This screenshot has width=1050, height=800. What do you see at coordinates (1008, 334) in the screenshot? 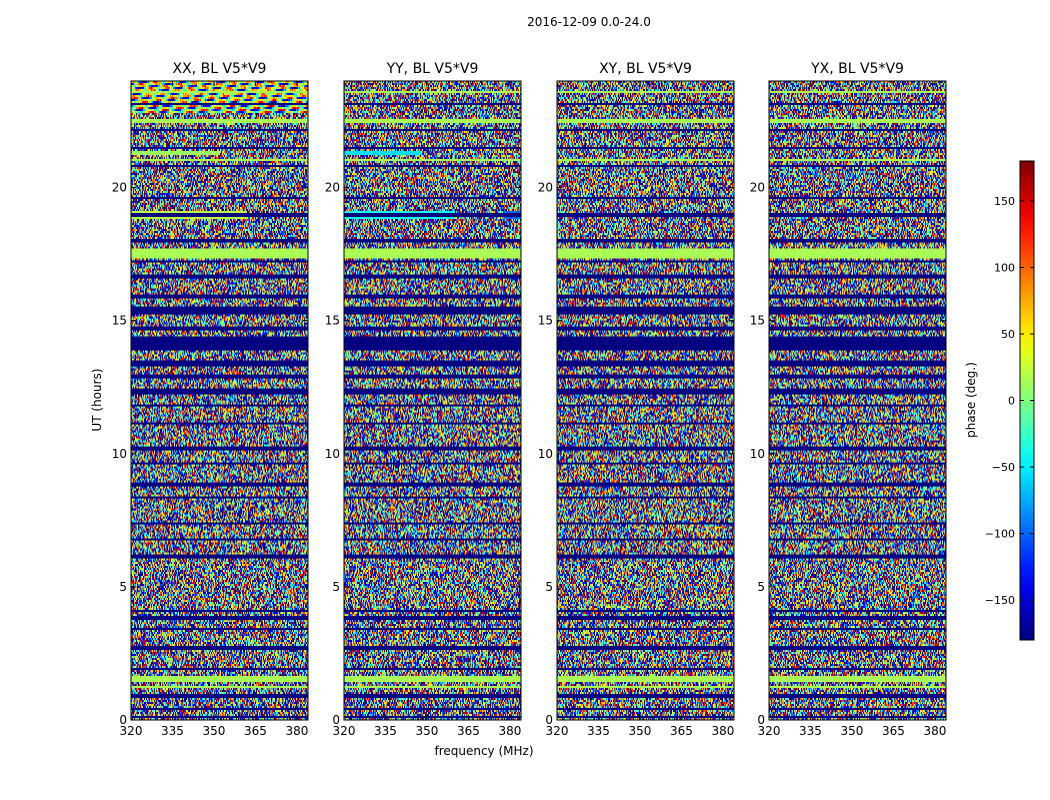
I see `colorbar-tick-label: 50` at bounding box center [1008, 334].